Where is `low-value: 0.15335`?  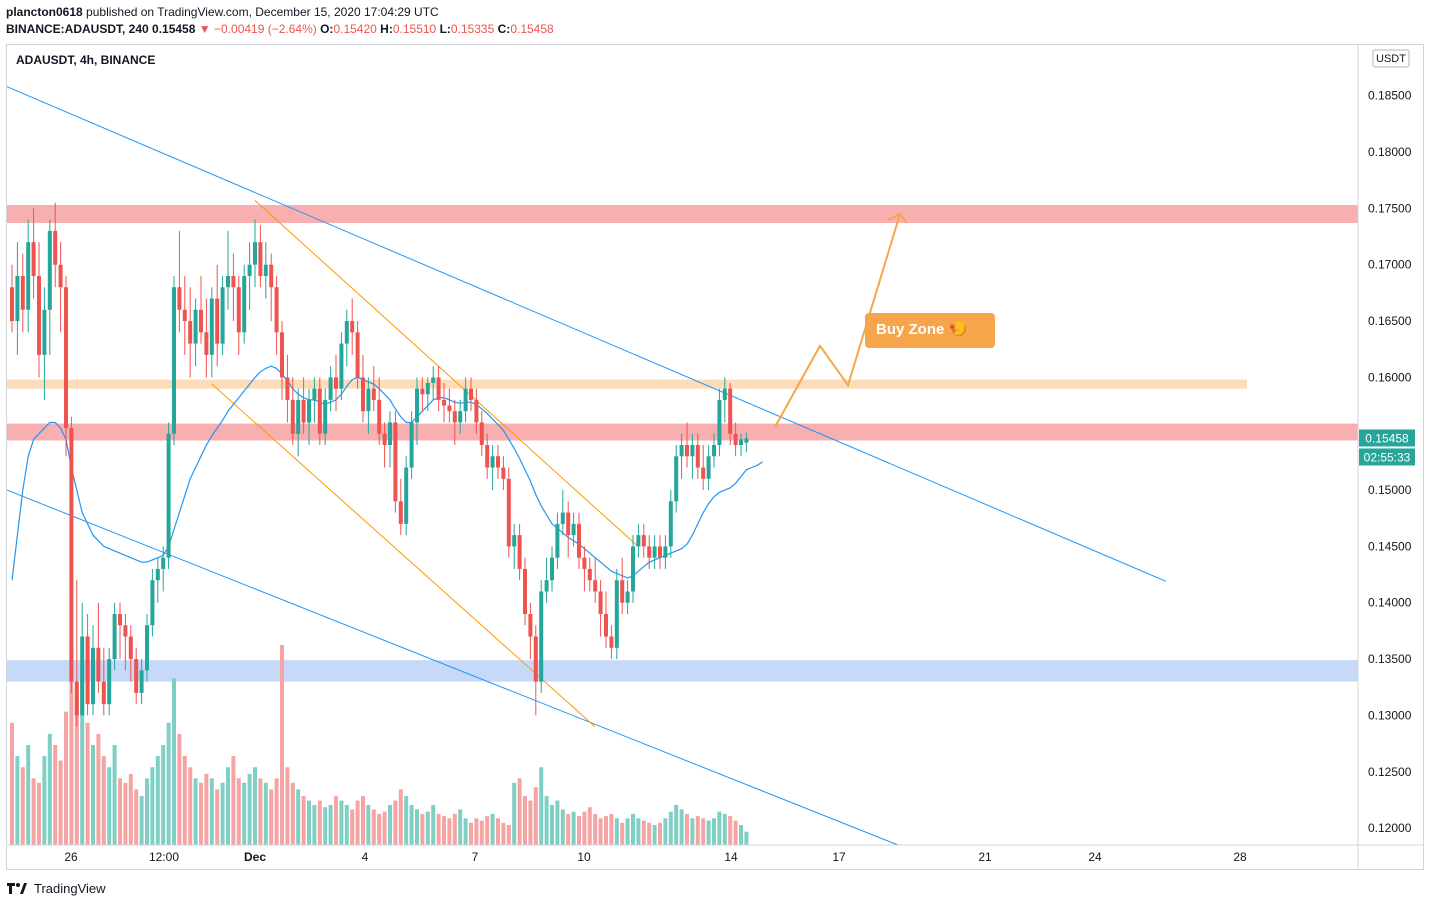 low-value: 0.15335 is located at coordinates (472, 29).